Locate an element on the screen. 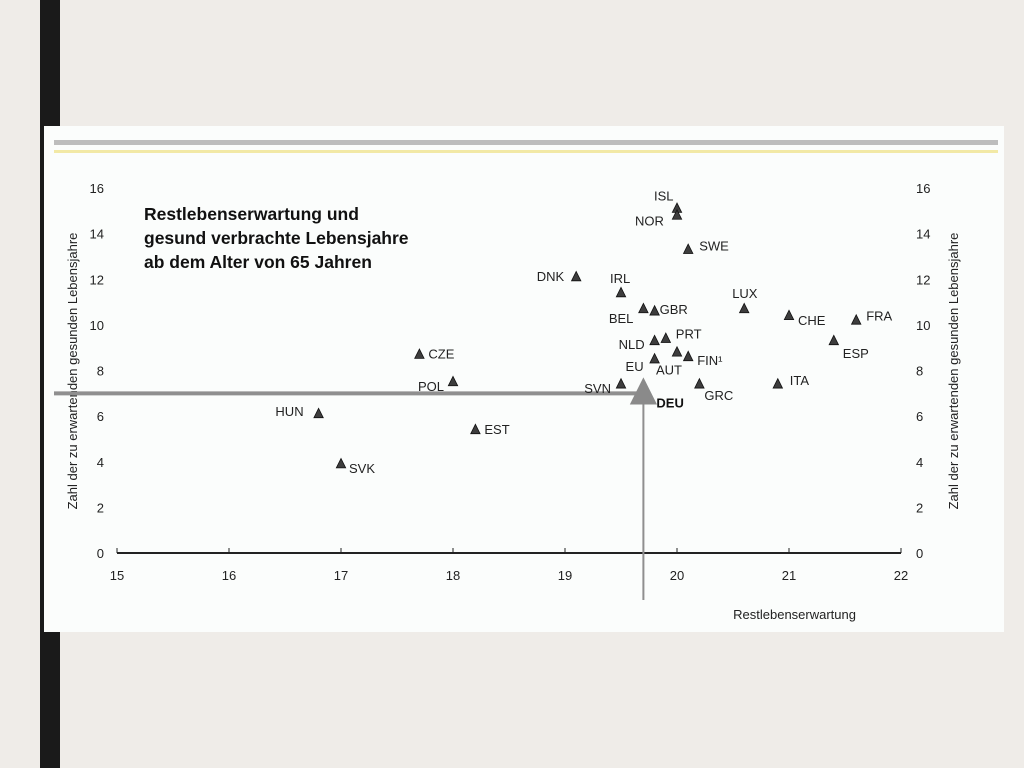 This screenshot has height=768, width=1024. deu-highlight-marker is located at coordinates (643, 391).